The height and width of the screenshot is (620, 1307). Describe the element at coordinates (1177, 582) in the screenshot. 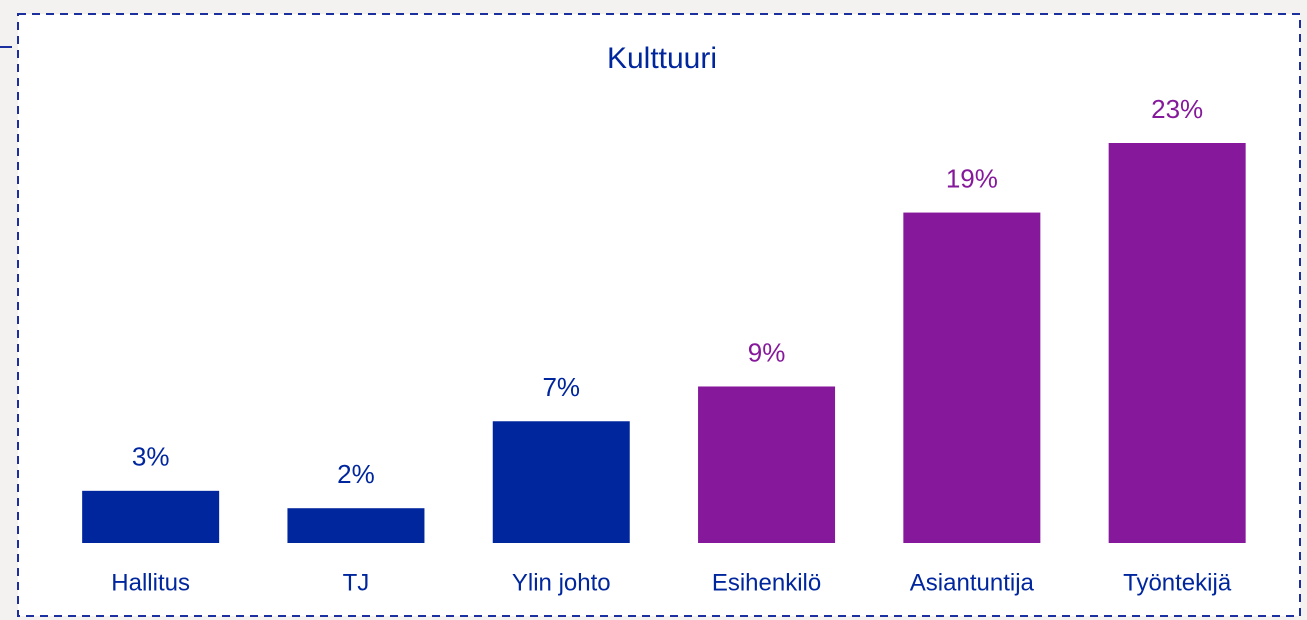

I see `x-tick-label: Työntekijä` at that location.